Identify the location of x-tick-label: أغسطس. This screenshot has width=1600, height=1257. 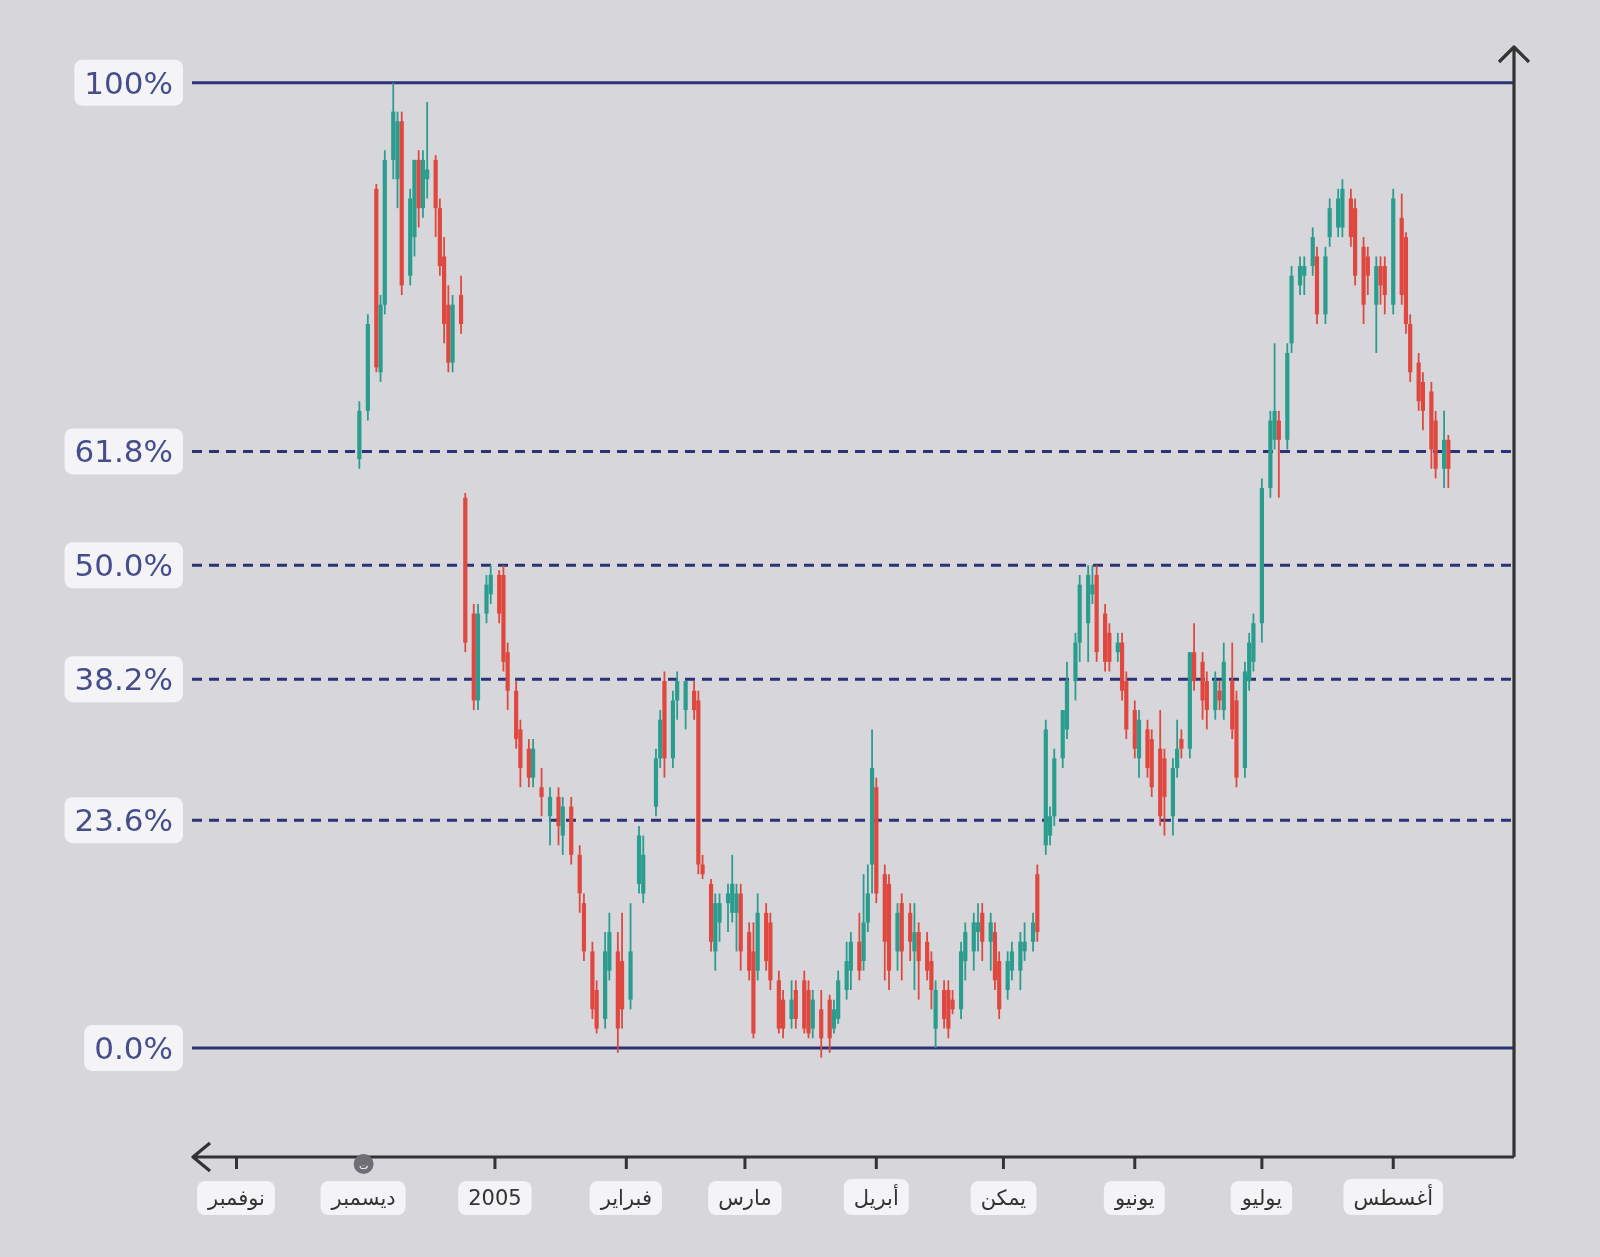
(1393, 1197).